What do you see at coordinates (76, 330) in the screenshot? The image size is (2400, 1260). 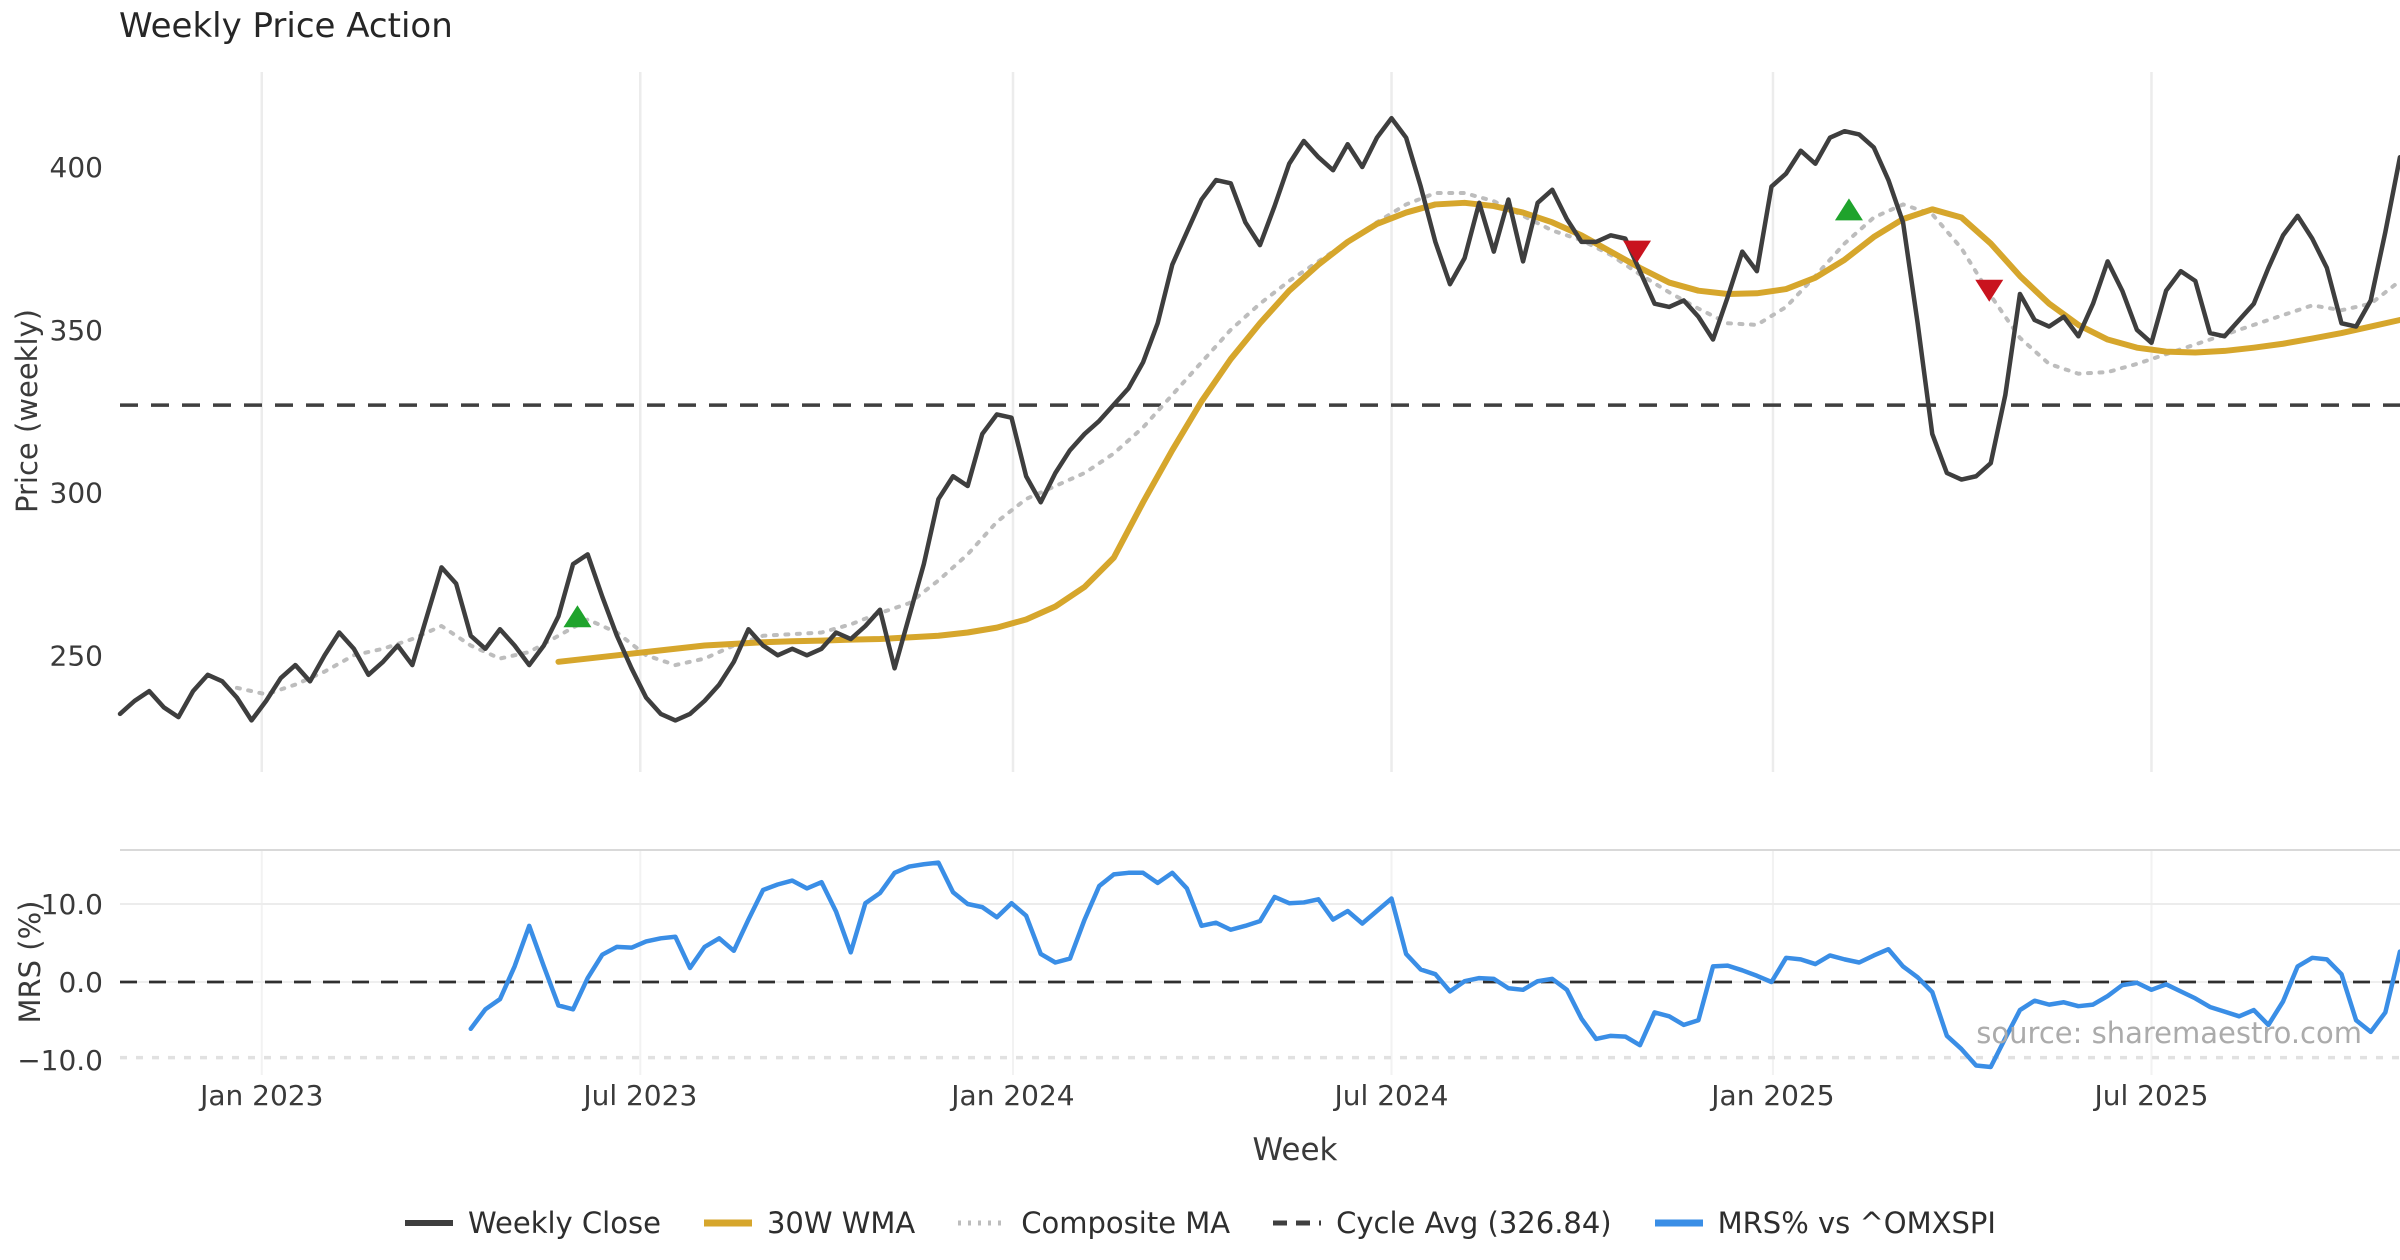 I see `price-tick-label: 350` at bounding box center [76, 330].